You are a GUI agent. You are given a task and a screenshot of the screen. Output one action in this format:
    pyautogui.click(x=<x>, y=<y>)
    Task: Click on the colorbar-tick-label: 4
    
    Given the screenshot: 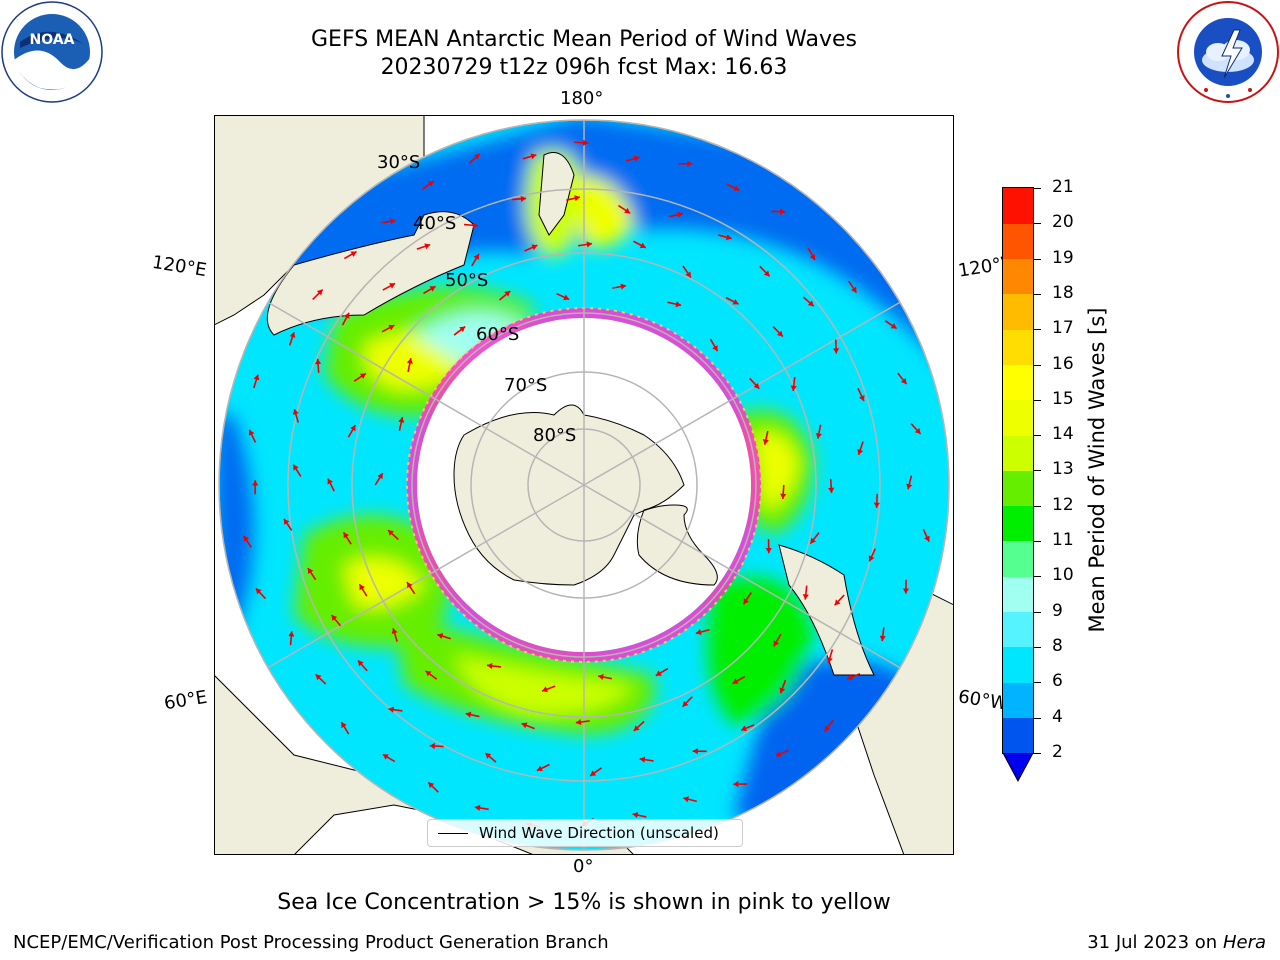 What is the action you would take?
    pyautogui.click(x=1057, y=716)
    